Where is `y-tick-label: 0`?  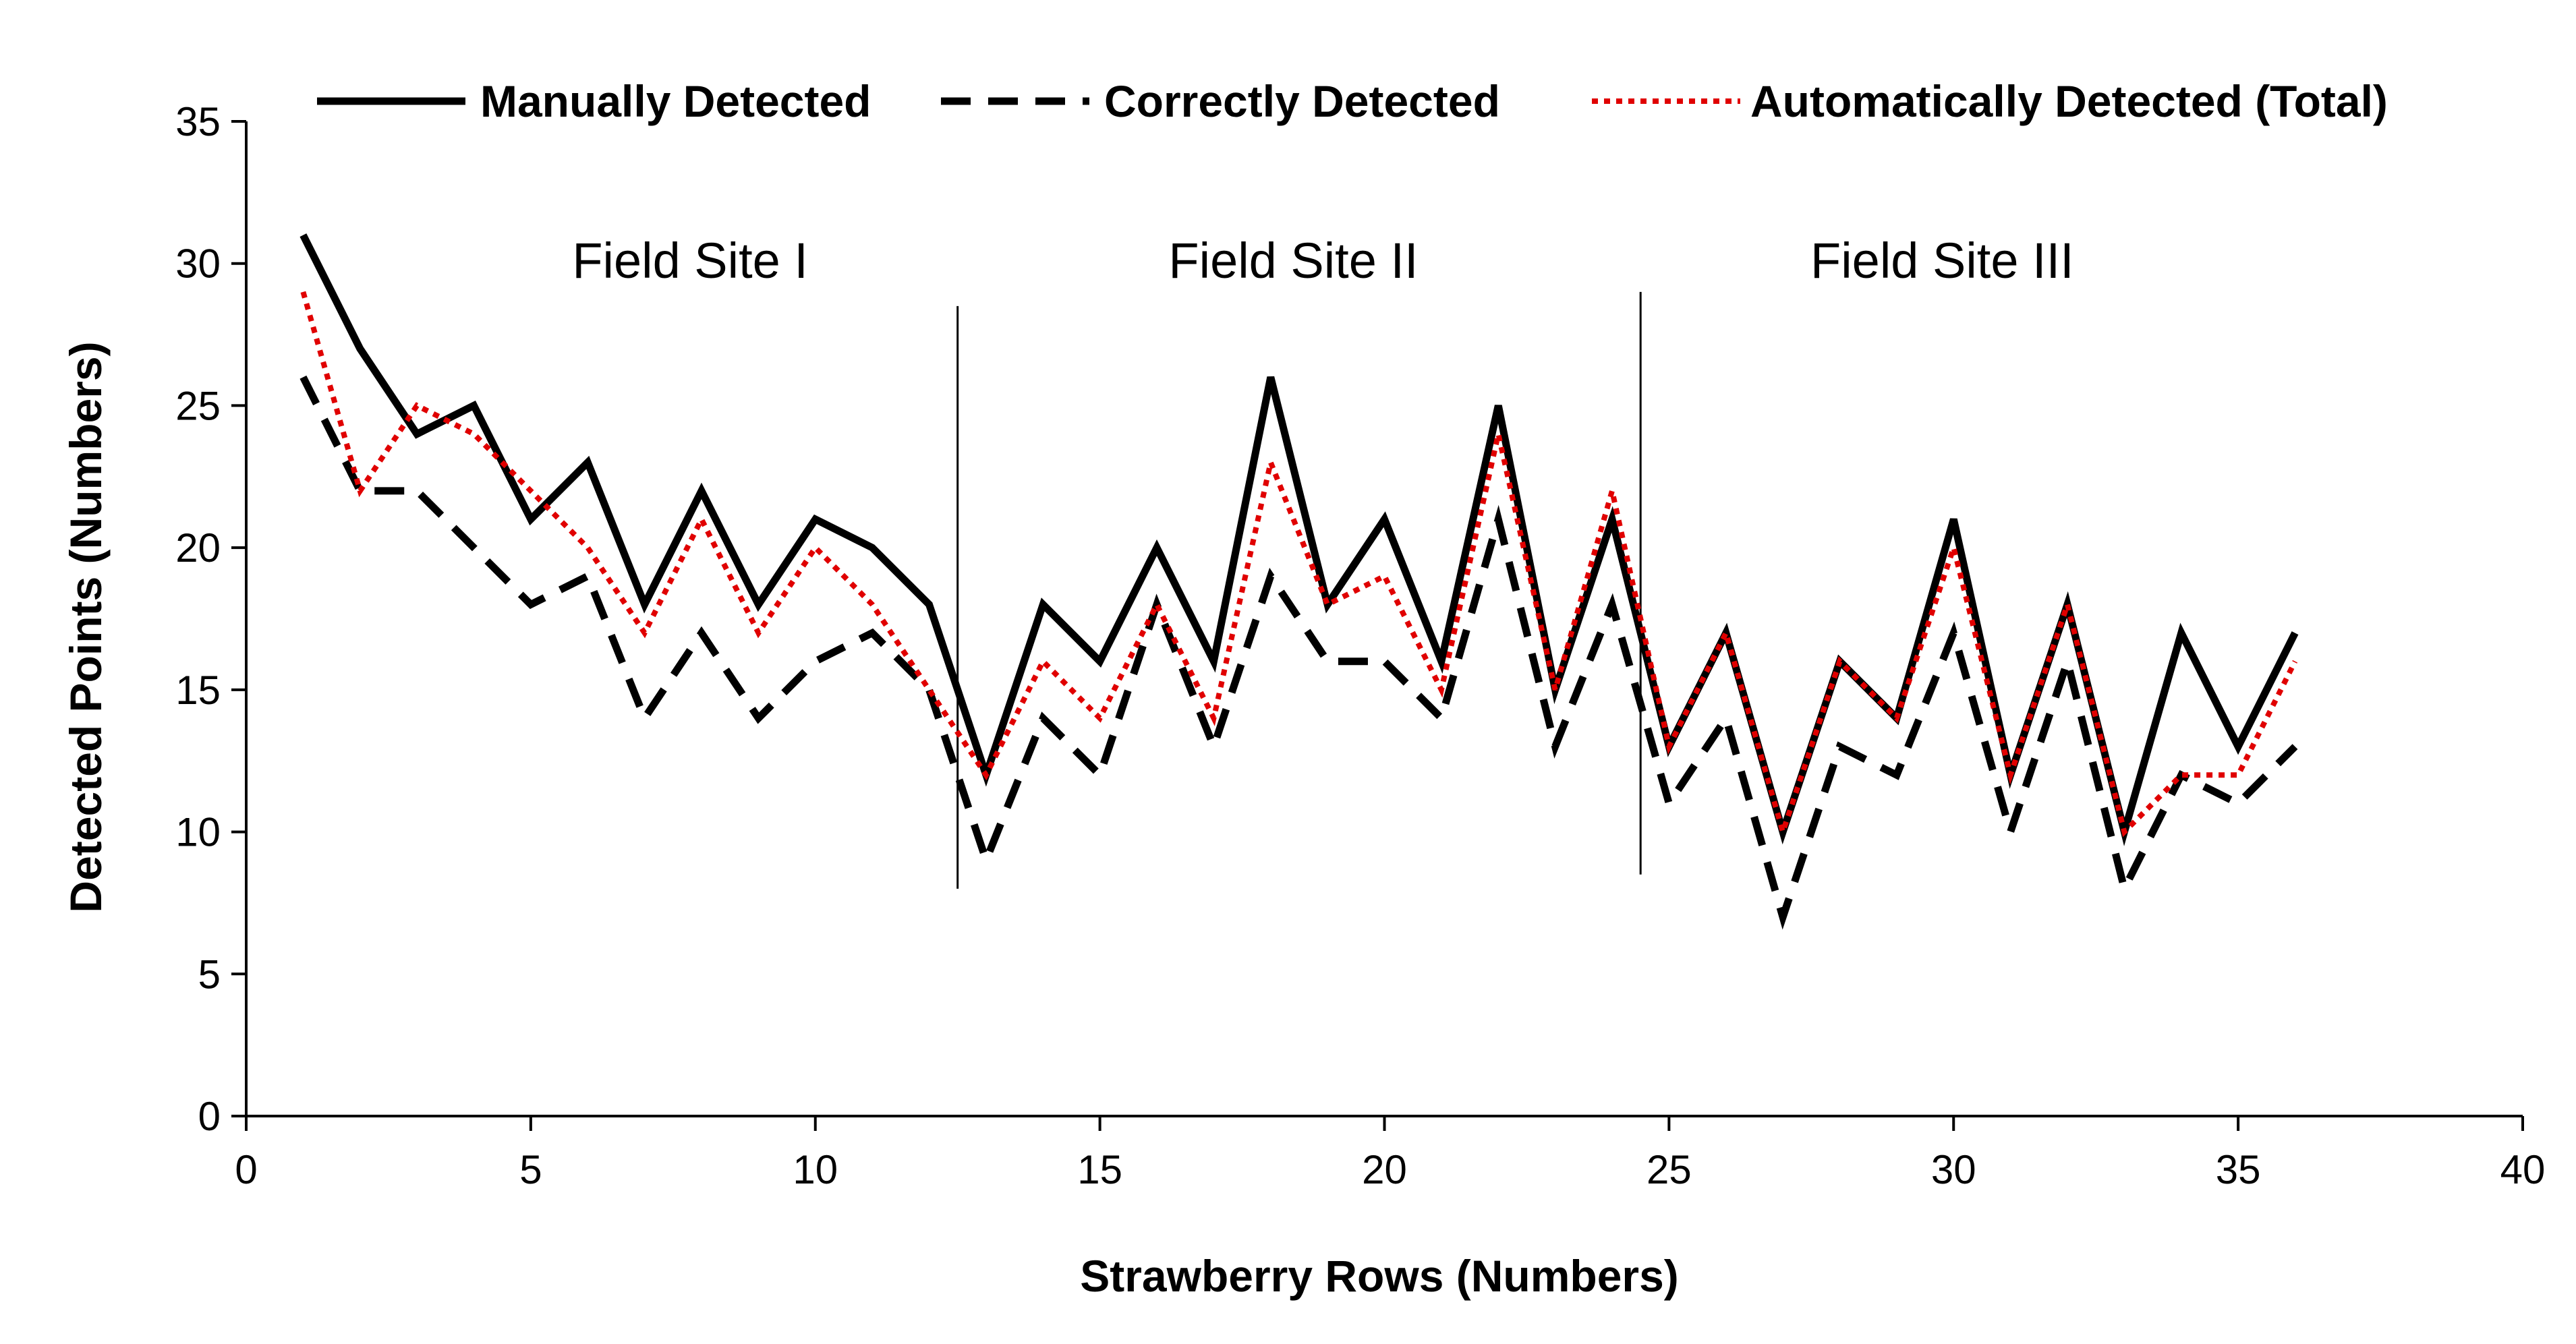
y-tick-label: 0 is located at coordinates (209, 1116).